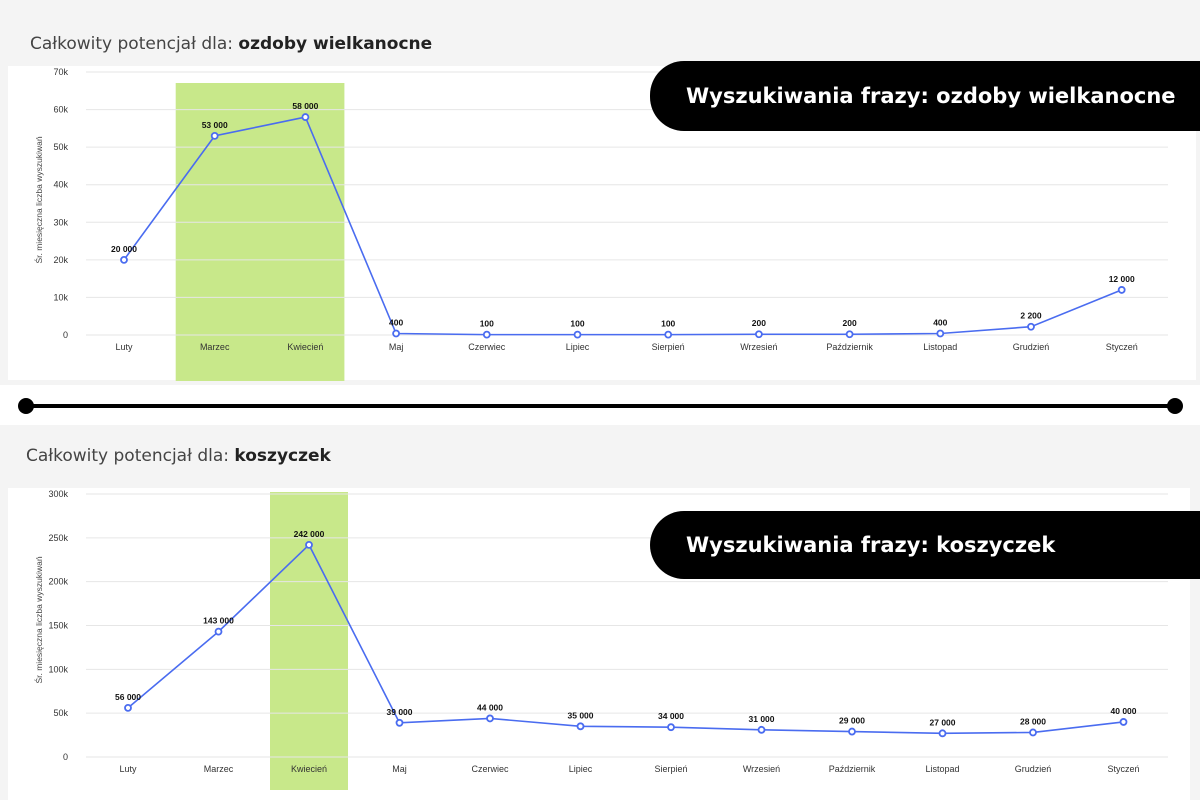 The image size is (1200, 800). Describe the element at coordinates (60, 110) in the screenshot. I see `y-tick-label: 60k` at that location.